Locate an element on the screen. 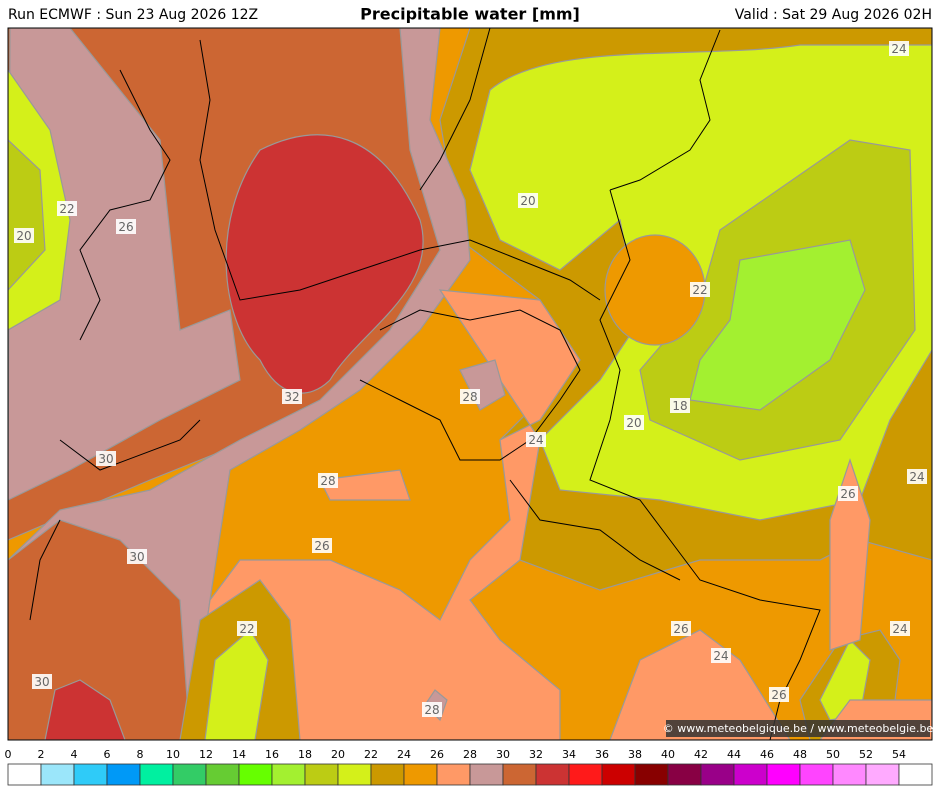 The height and width of the screenshot is (800, 940). colorbar-tick-label: 20 is located at coordinates (338, 754).